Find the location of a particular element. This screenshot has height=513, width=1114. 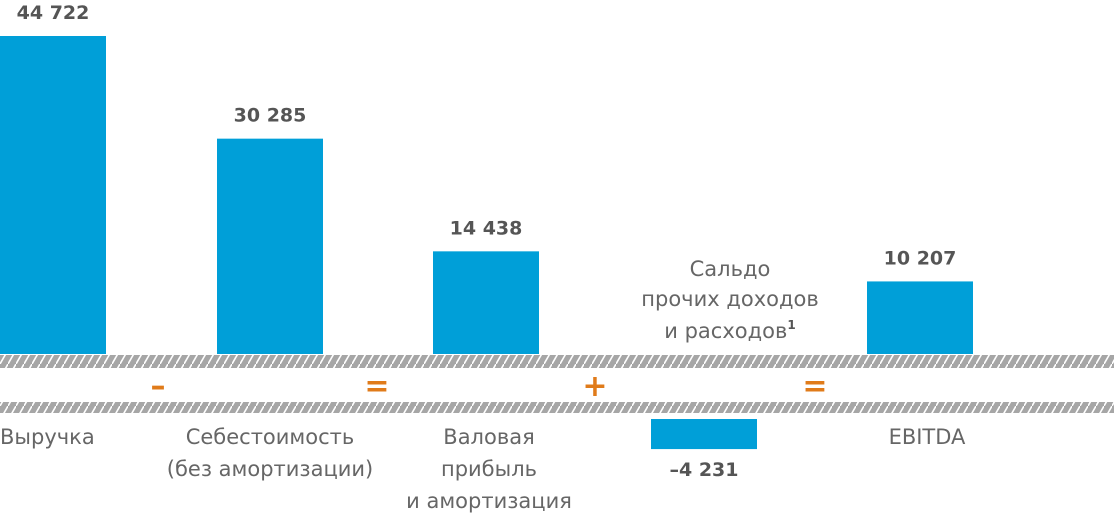

data-label: 30 285 is located at coordinates (270, 116).